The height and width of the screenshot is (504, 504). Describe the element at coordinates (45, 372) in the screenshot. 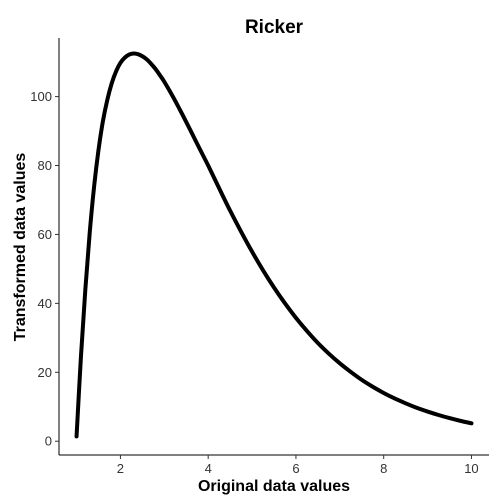

I see `y-tick-label: 20` at that location.